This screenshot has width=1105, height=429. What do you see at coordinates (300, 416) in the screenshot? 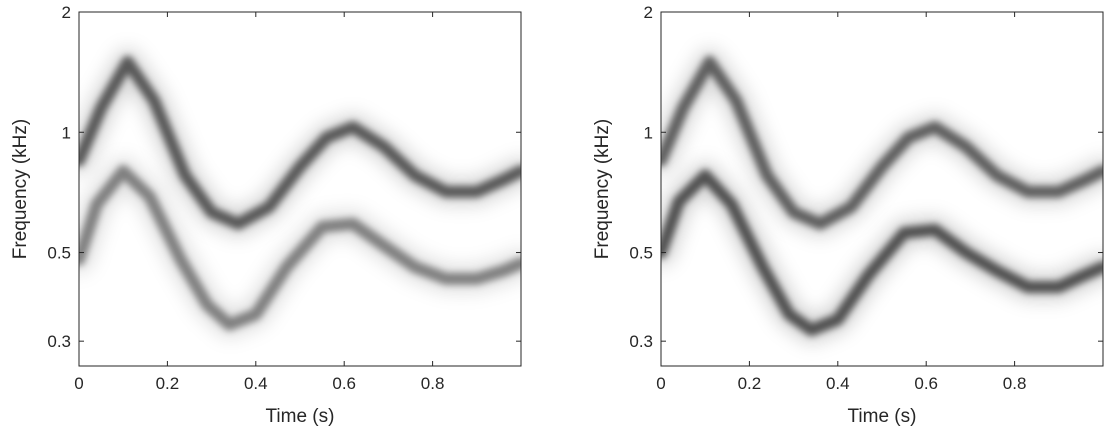
I see `x-axis-label-1: Time (s)` at bounding box center [300, 416].